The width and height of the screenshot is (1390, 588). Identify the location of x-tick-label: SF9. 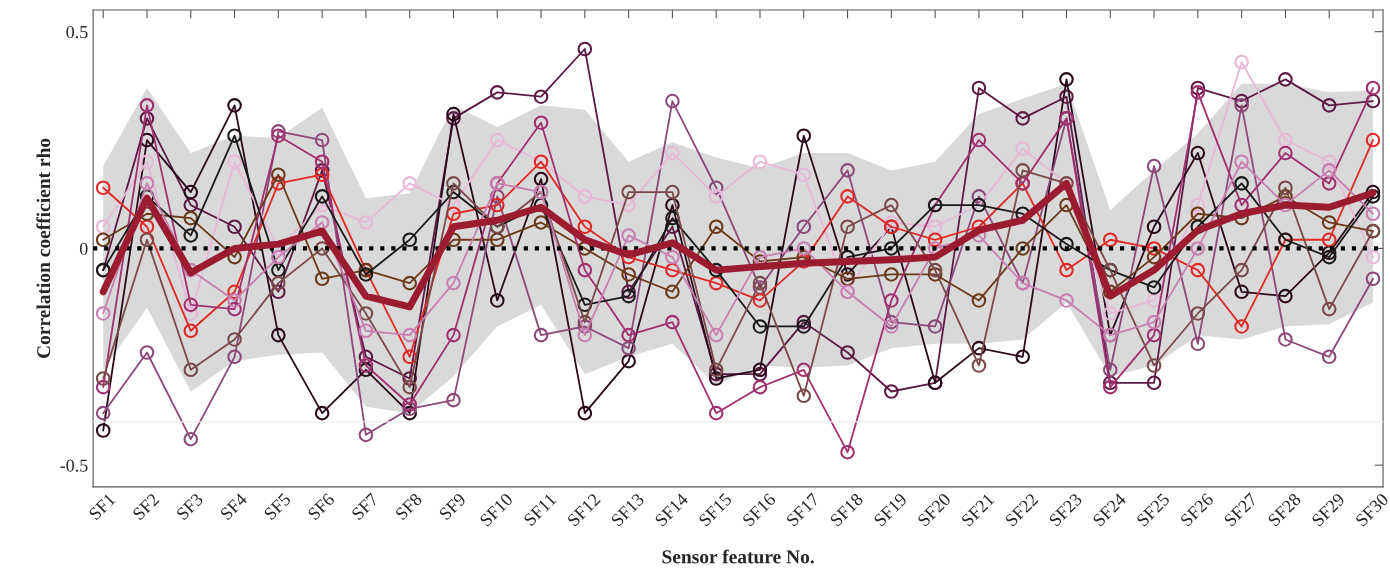
(452, 506).